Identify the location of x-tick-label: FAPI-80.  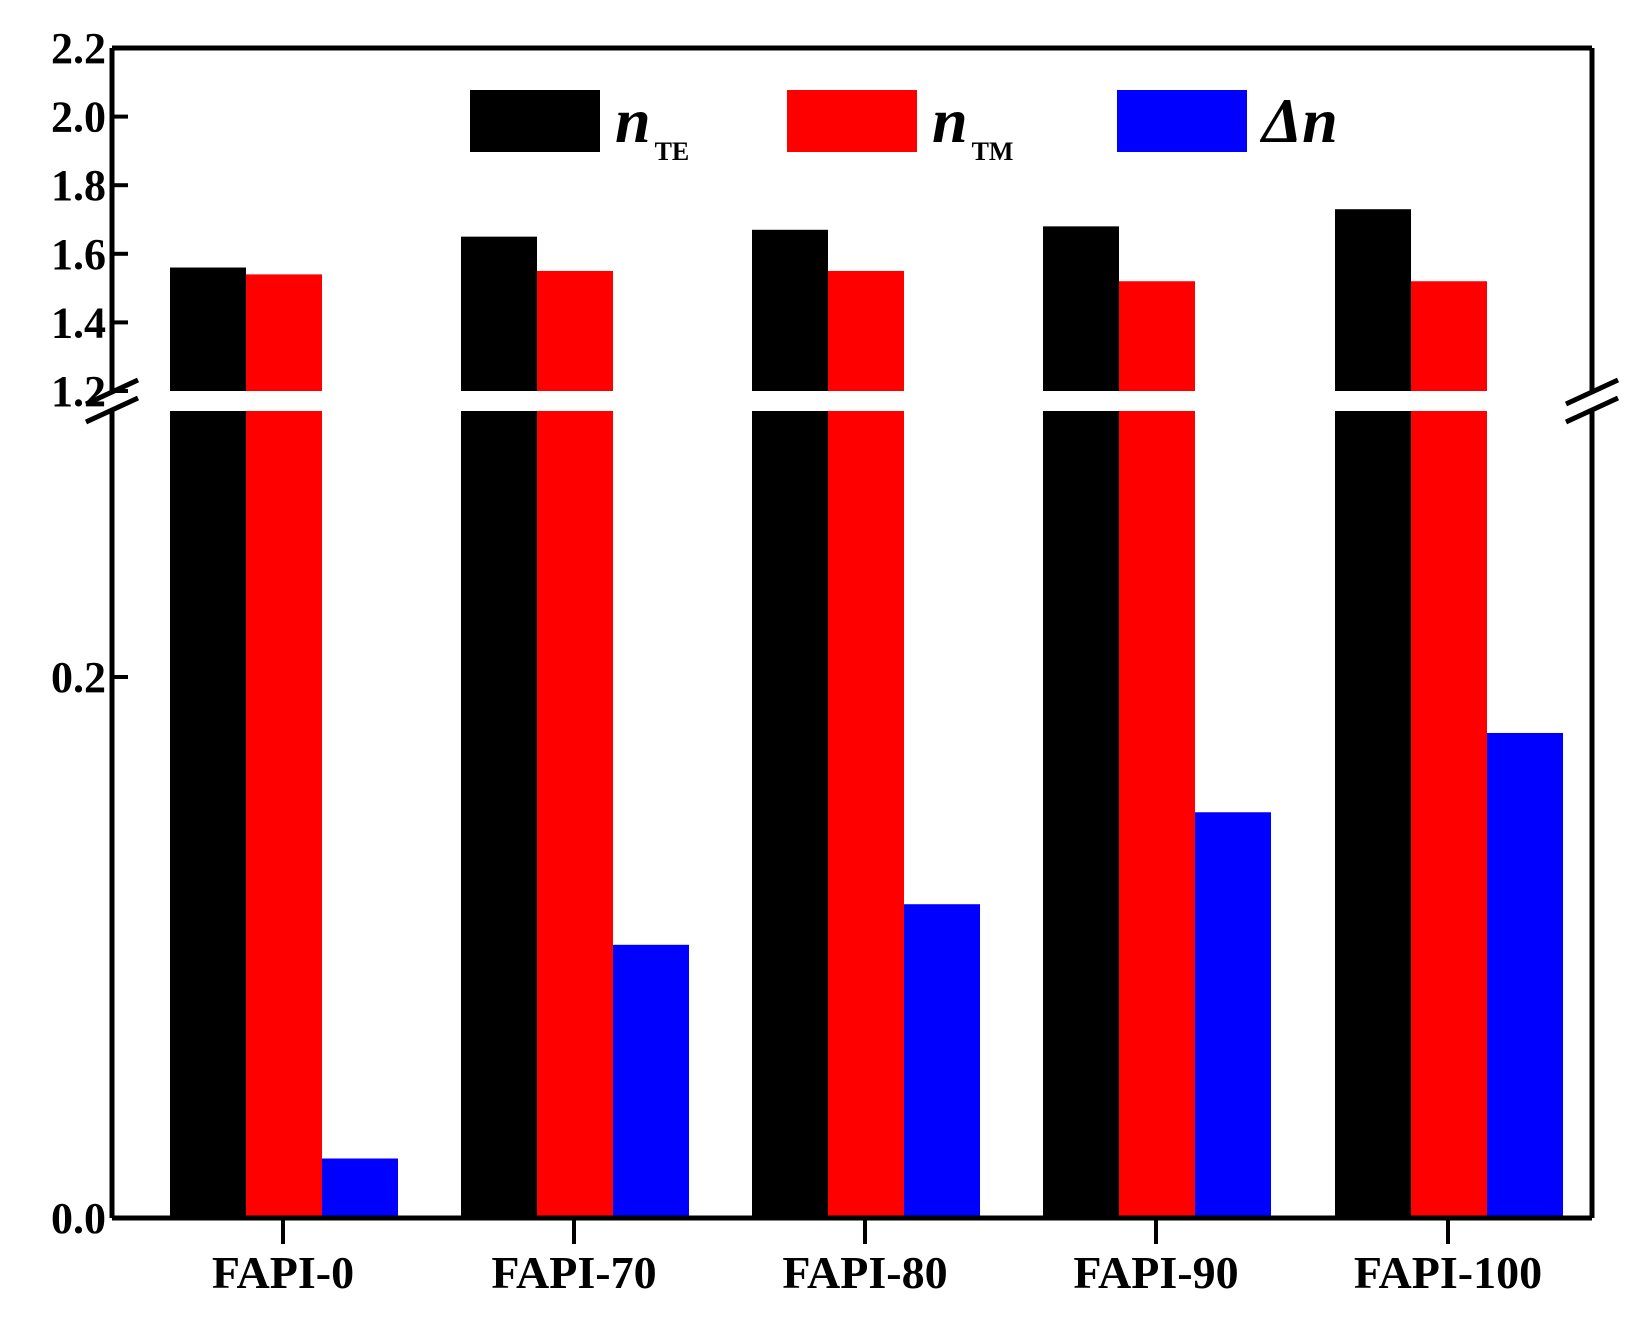
(864, 1272).